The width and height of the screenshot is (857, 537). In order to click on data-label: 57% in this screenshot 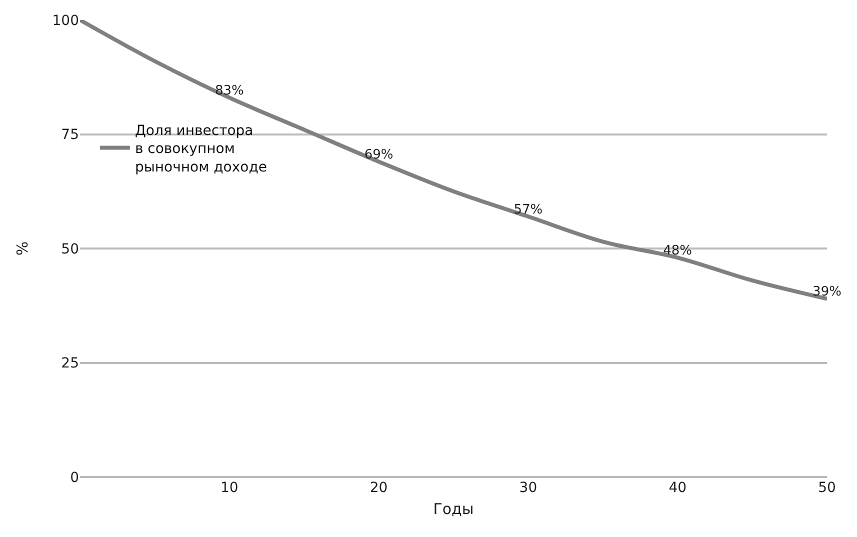, I will do `click(528, 210)`.